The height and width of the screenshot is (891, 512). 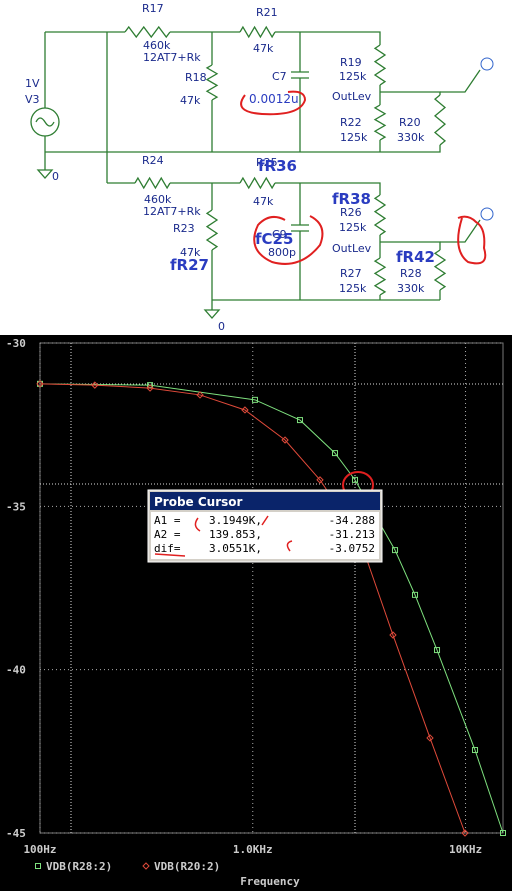 I want to click on probe-cell: -3.0752, so click(x=352, y=548).